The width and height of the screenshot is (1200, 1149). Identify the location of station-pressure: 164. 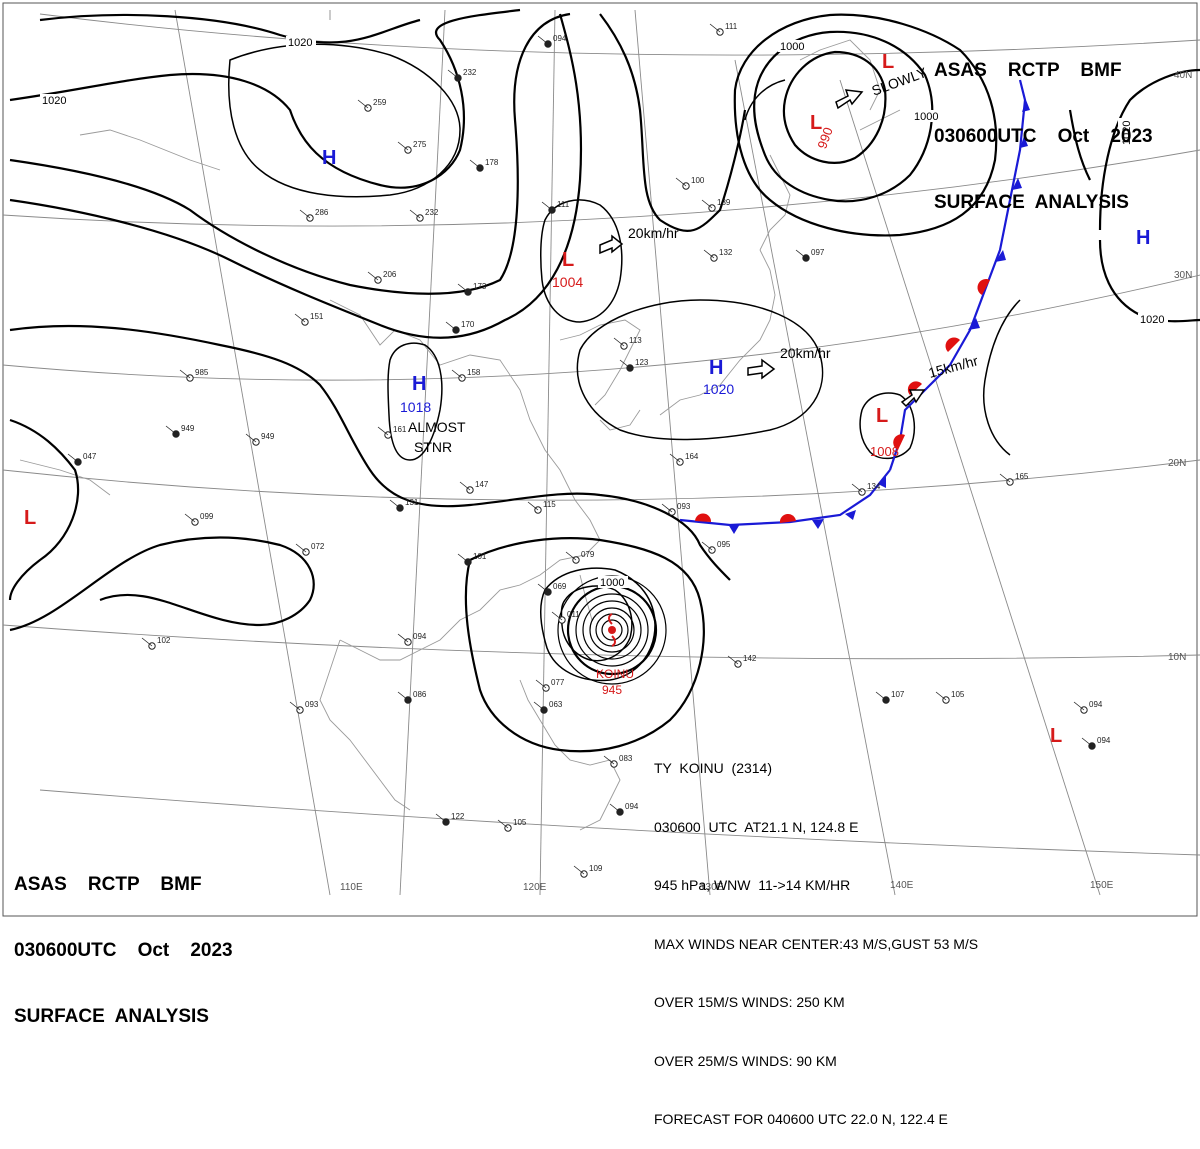
(692, 456).